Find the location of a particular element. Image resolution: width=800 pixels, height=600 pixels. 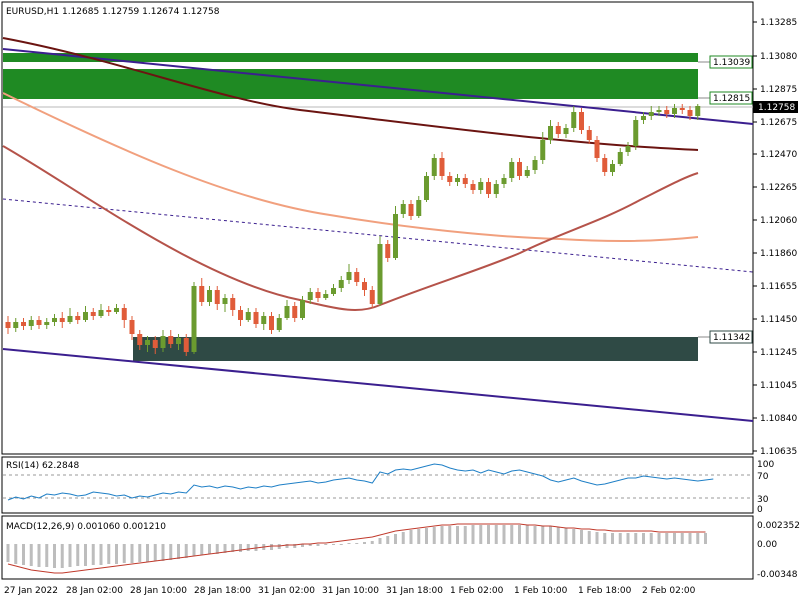

rsi-panel-frame is located at coordinates (377, 485).